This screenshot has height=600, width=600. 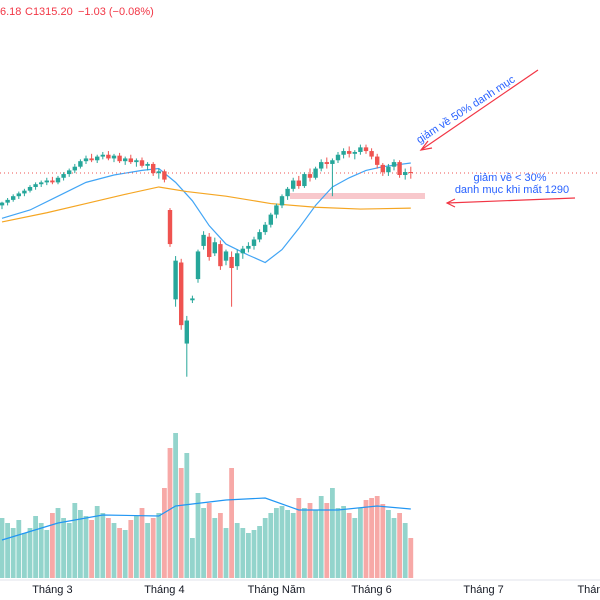 I want to click on x-tick-label: Thán, so click(x=588, y=590).